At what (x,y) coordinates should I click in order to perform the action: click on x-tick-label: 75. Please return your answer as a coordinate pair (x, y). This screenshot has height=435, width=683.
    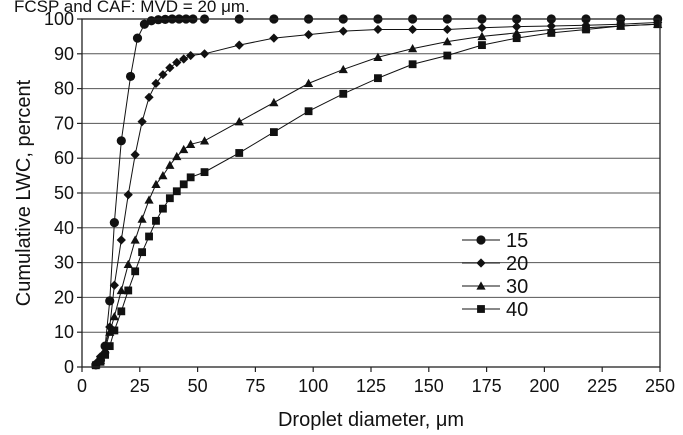
    Looking at the image, I should click on (255, 386).